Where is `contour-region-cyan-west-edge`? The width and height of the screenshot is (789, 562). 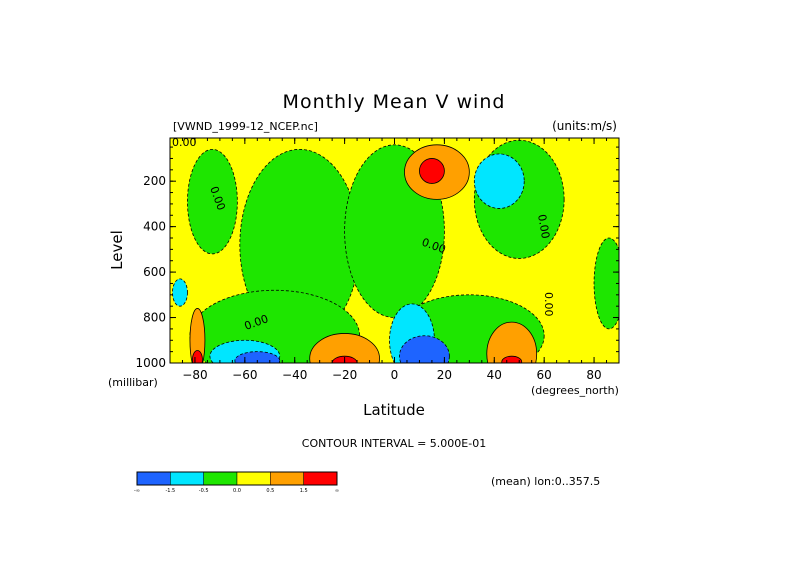 contour-region-cyan-west-edge is located at coordinates (180, 292).